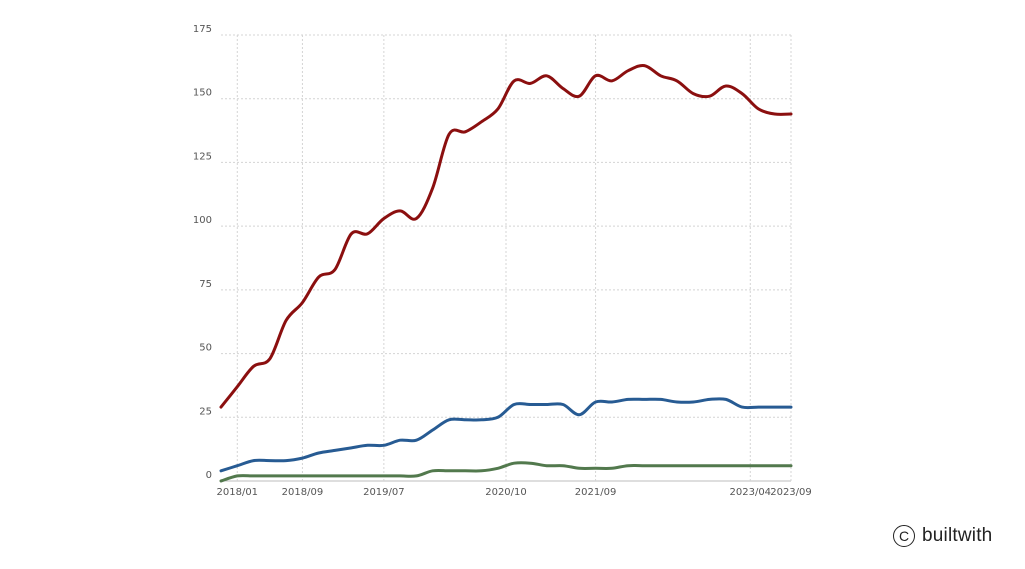 Image resolution: width=1025 pixels, height=569 pixels. What do you see at coordinates (957, 535) in the screenshot?
I see `brand-name: builtwith` at bounding box center [957, 535].